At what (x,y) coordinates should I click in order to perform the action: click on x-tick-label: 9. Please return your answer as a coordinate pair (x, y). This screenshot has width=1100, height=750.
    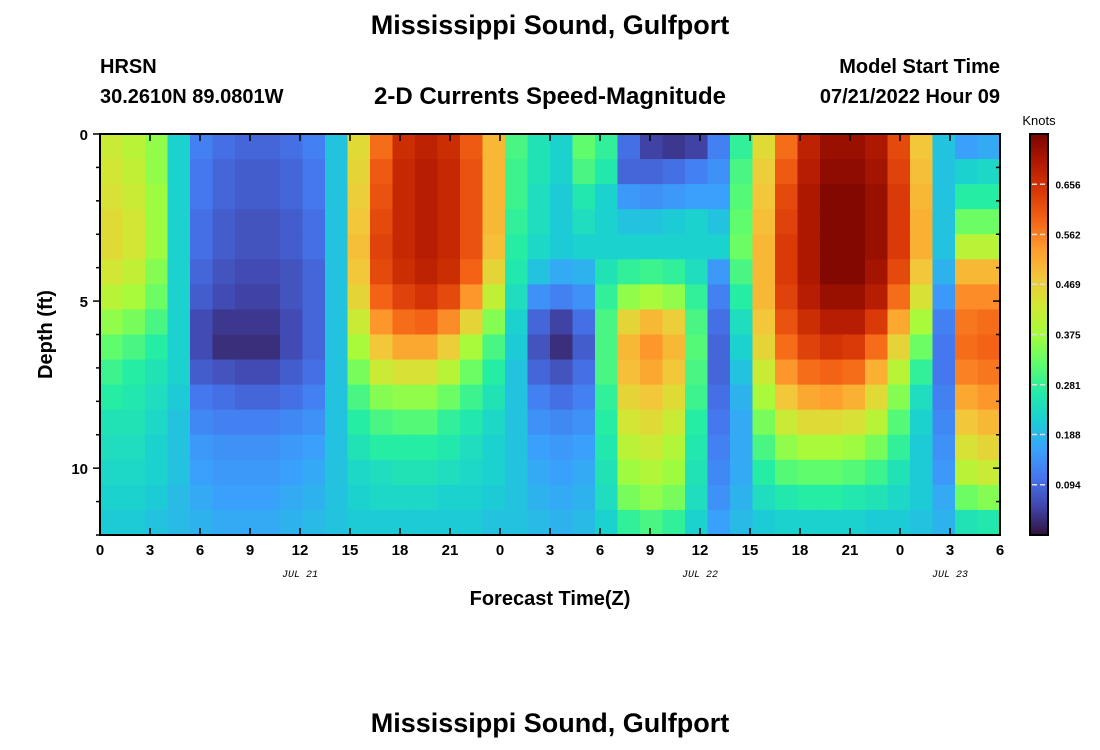
    Looking at the image, I should click on (250, 550).